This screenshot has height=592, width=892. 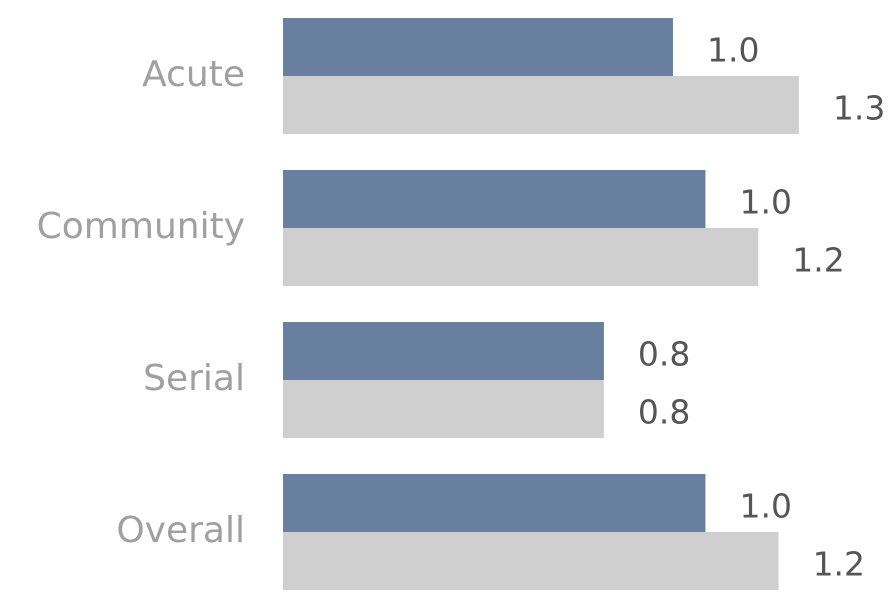 What do you see at coordinates (180, 530) in the screenshot?
I see `category-label: Overall` at bounding box center [180, 530].